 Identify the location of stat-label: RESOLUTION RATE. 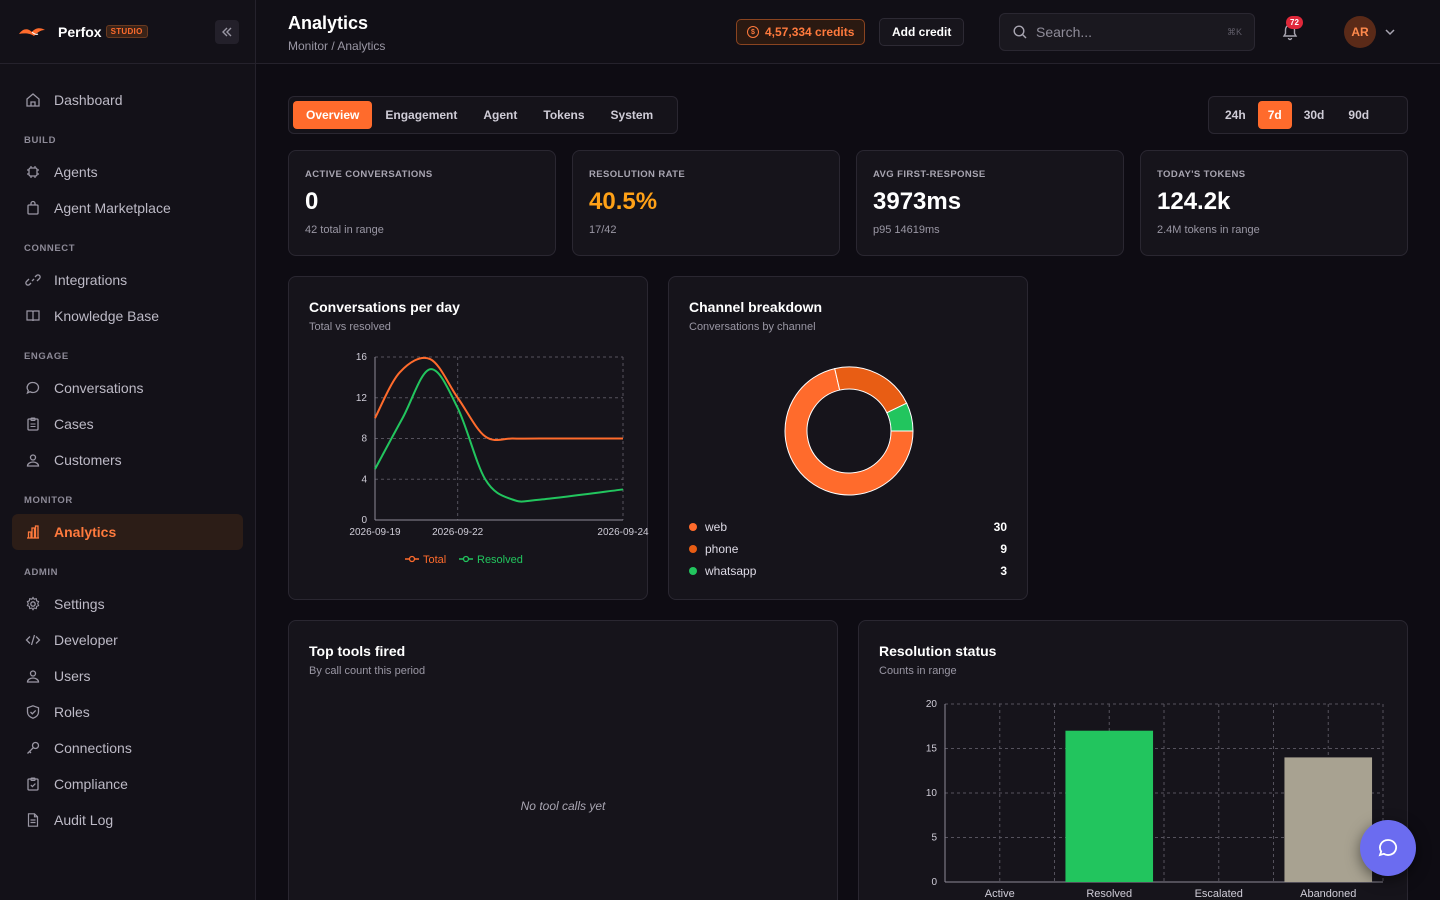
(637, 174).